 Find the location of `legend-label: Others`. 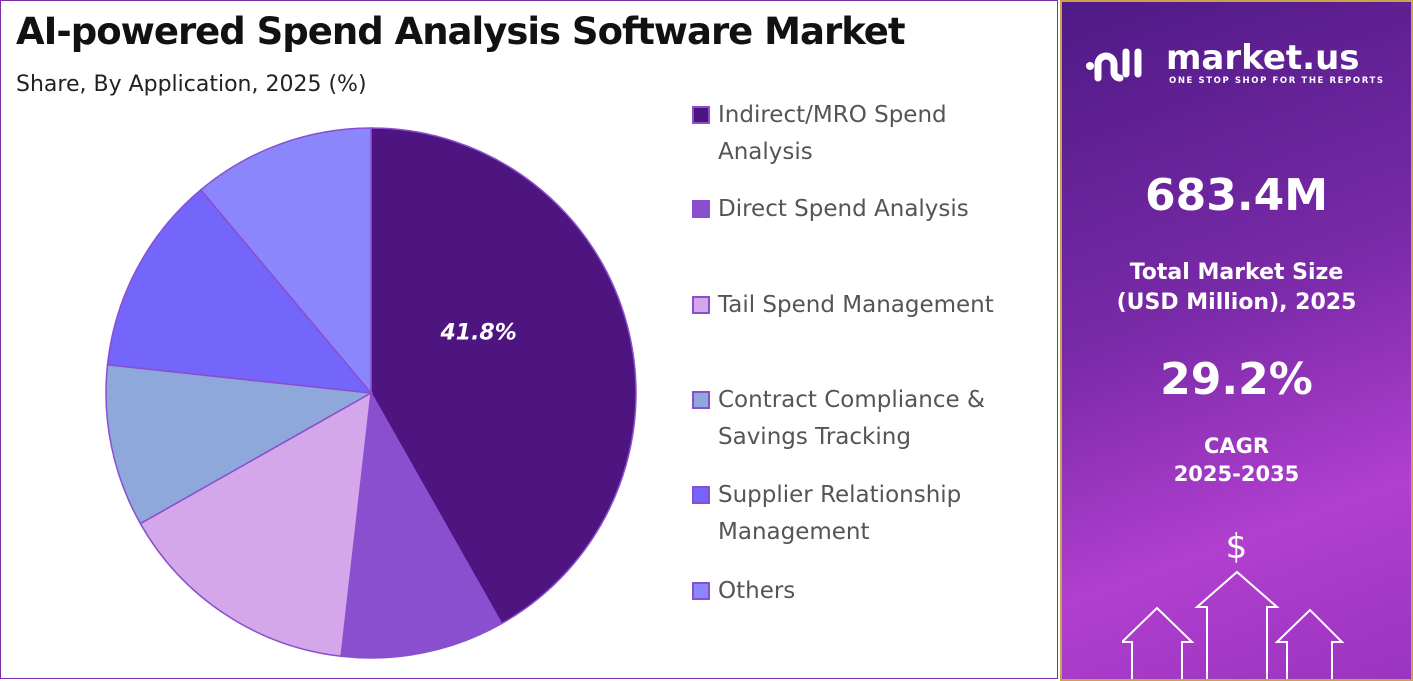

legend-label: Others is located at coordinates (757, 591).